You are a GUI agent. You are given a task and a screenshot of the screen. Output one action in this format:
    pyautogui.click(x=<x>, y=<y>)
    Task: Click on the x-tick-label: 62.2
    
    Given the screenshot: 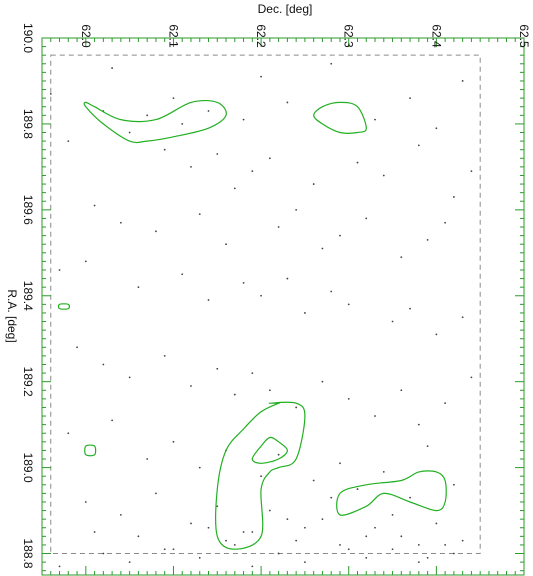 What is the action you would take?
    pyautogui.click(x=261, y=36)
    